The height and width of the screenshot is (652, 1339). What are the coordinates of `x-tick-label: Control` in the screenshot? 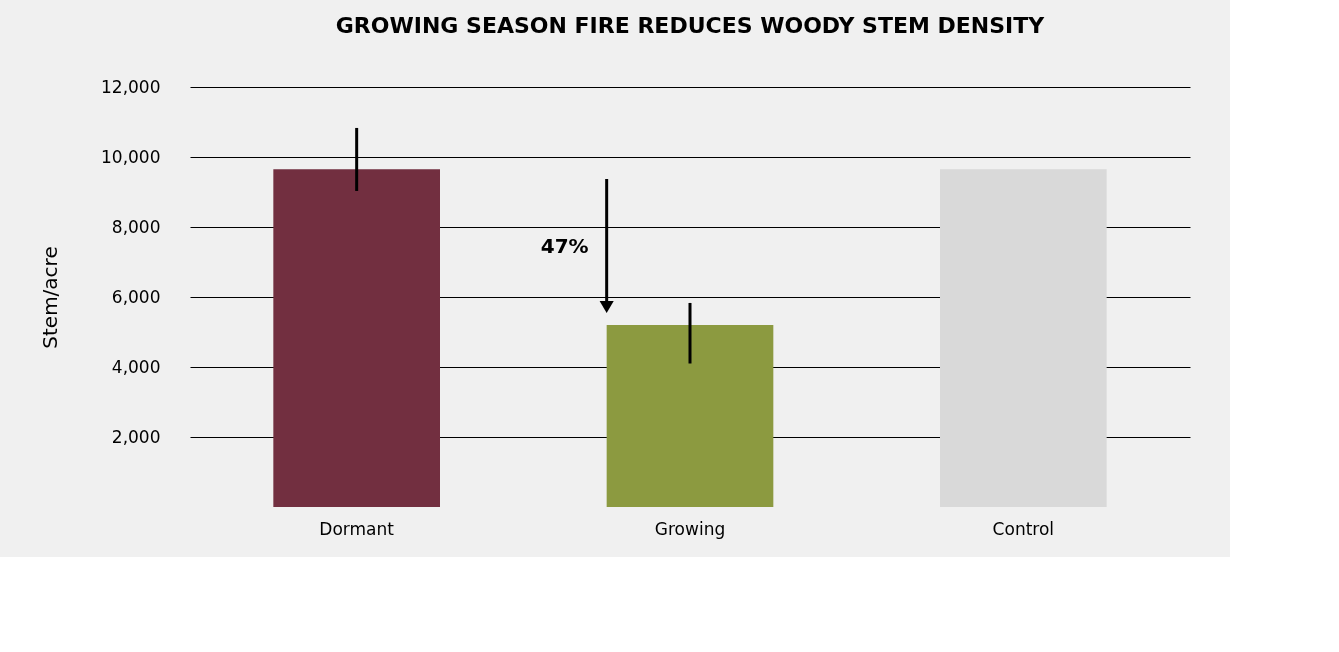 It's located at (1023, 528).